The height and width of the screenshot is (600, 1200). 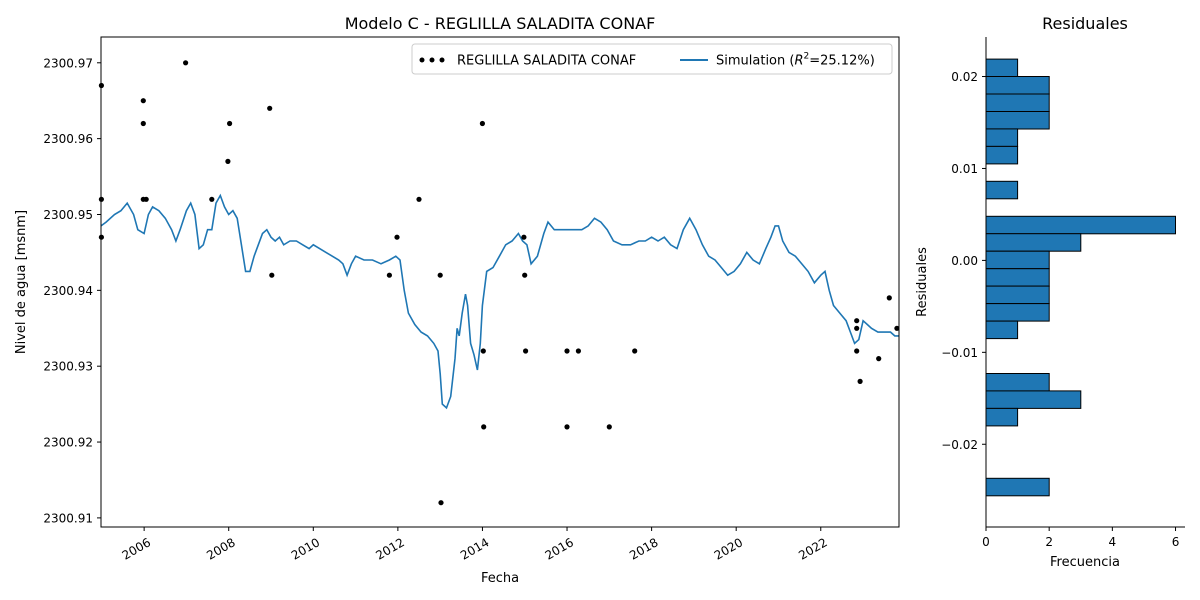 I want to click on residuals-x-tick-label: 6, so click(x=1176, y=542).